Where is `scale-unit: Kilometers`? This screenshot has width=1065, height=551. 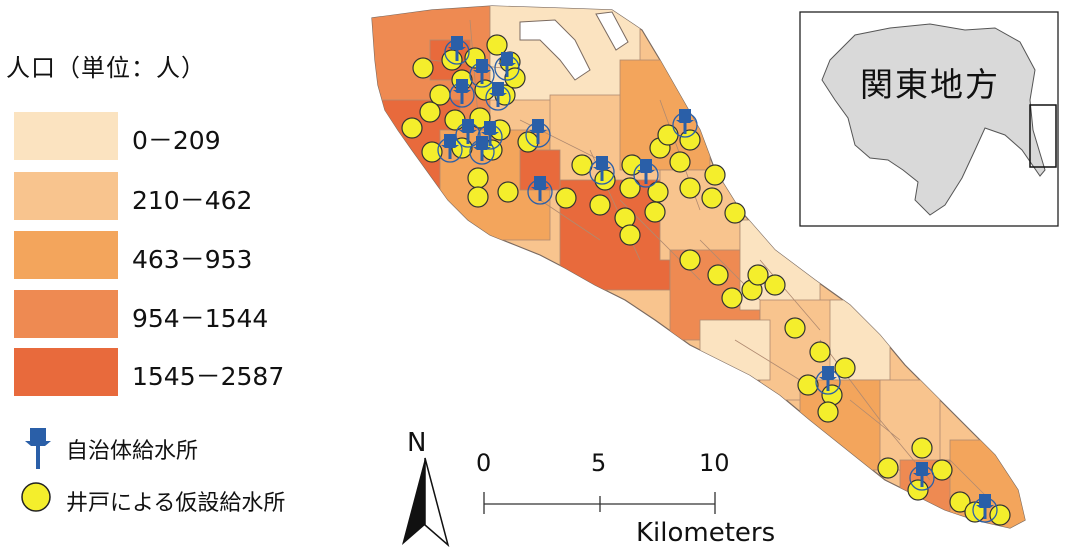 scale-unit: Kilometers is located at coordinates (706, 533).